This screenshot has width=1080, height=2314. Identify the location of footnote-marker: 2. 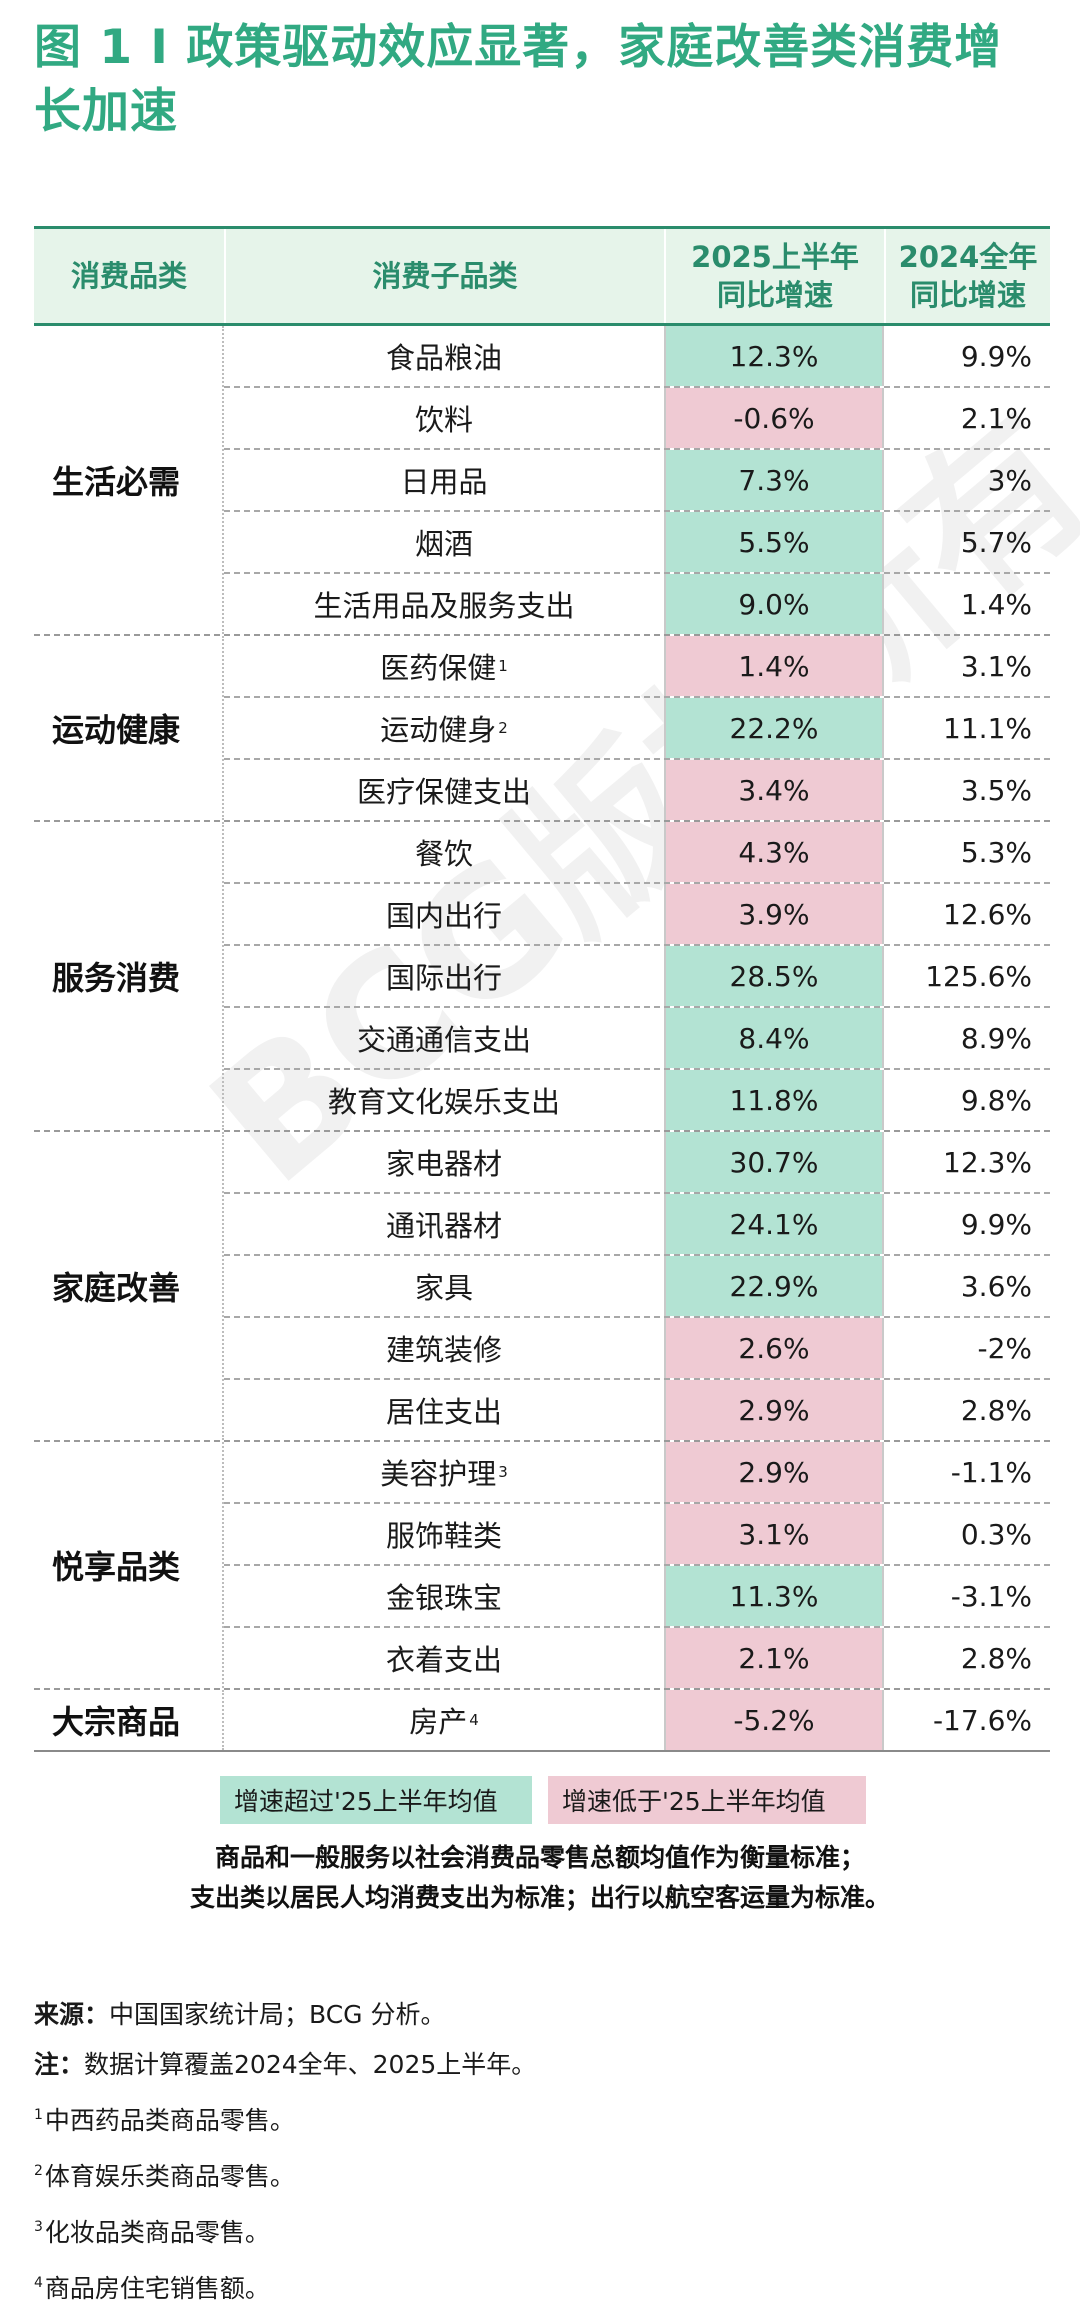
(503, 728).